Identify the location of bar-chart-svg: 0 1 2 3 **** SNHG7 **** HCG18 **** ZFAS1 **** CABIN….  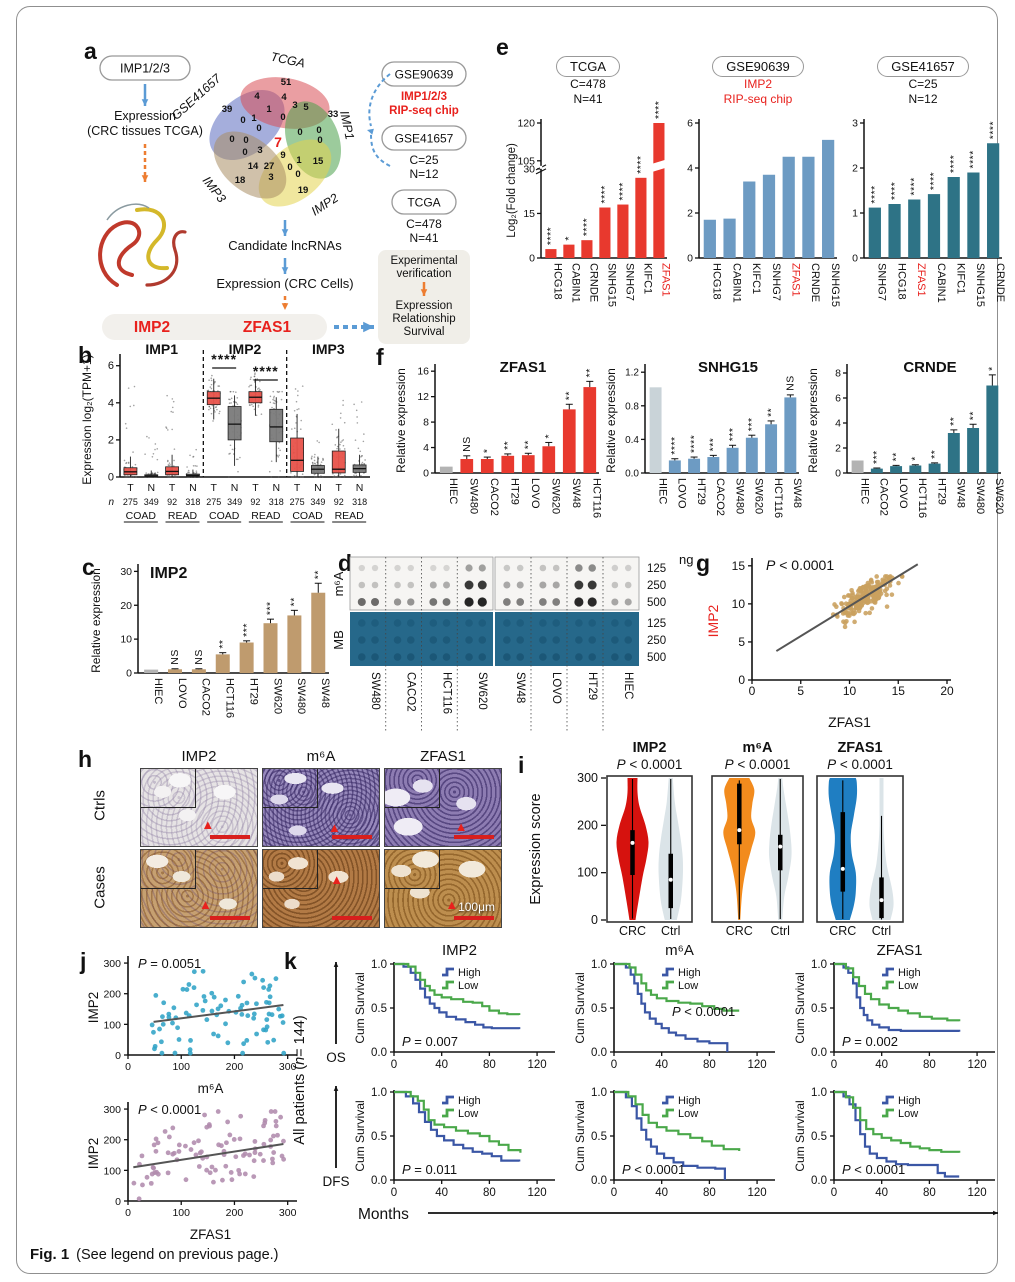
(929, 213).